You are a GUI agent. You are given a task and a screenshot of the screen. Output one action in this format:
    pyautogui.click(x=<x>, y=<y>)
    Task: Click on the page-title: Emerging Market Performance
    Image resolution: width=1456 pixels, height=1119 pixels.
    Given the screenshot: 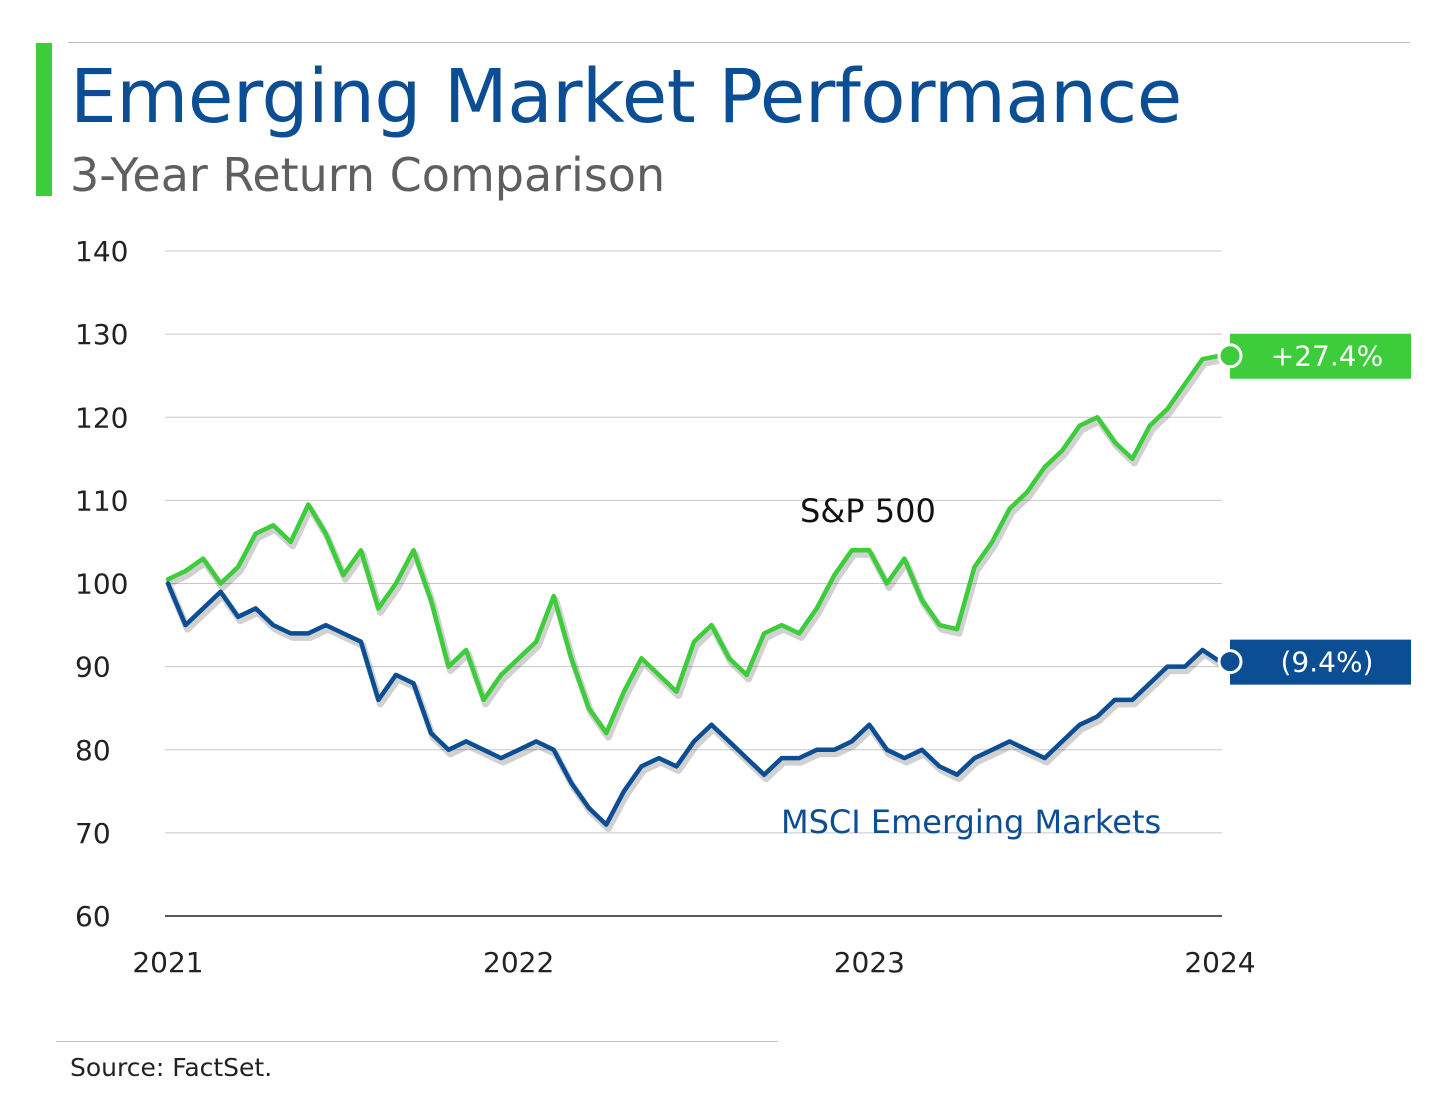 What is the action you would take?
    pyautogui.click(x=626, y=97)
    